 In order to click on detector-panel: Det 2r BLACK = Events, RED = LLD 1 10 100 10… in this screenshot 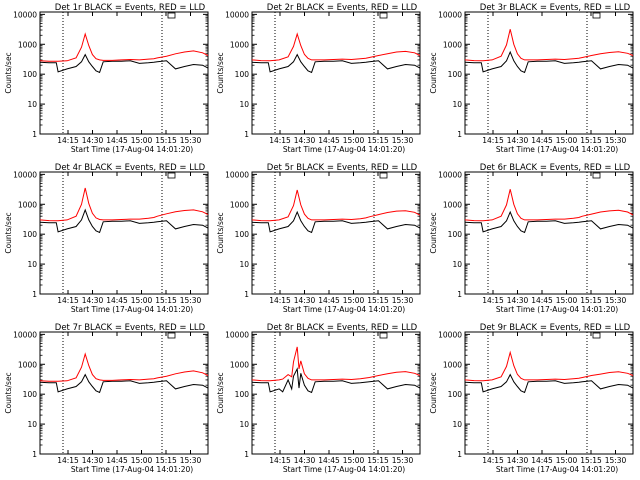, I will do `click(318, 78)`.